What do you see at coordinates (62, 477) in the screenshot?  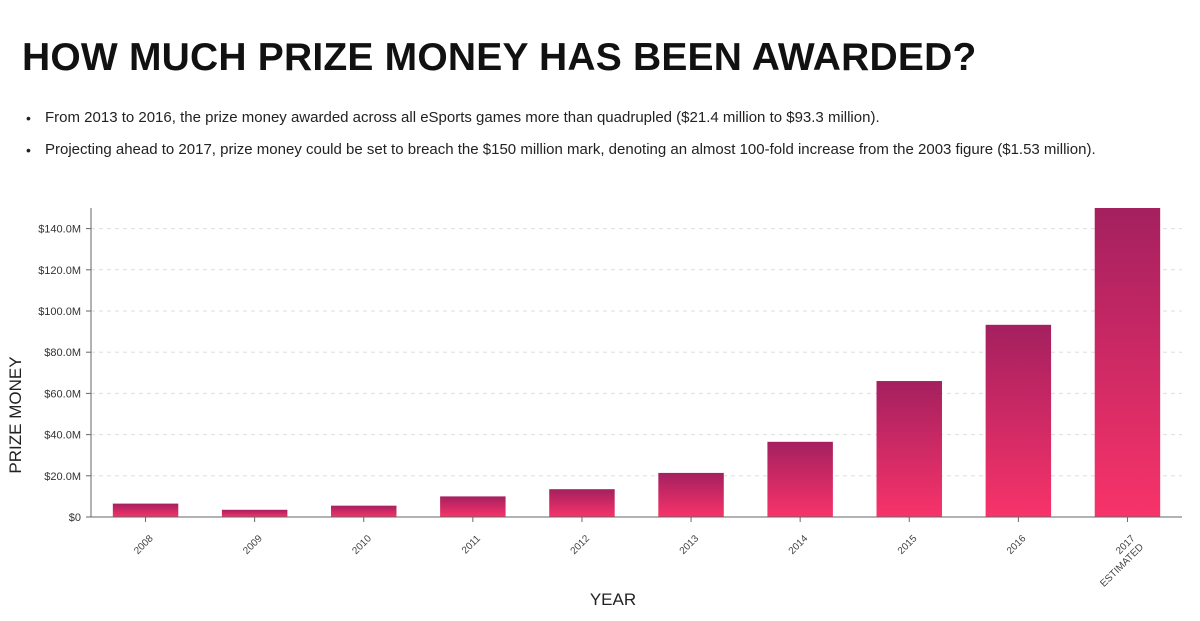 I see `y-tick-label: $20.0M` at bounding box center [62, 477].